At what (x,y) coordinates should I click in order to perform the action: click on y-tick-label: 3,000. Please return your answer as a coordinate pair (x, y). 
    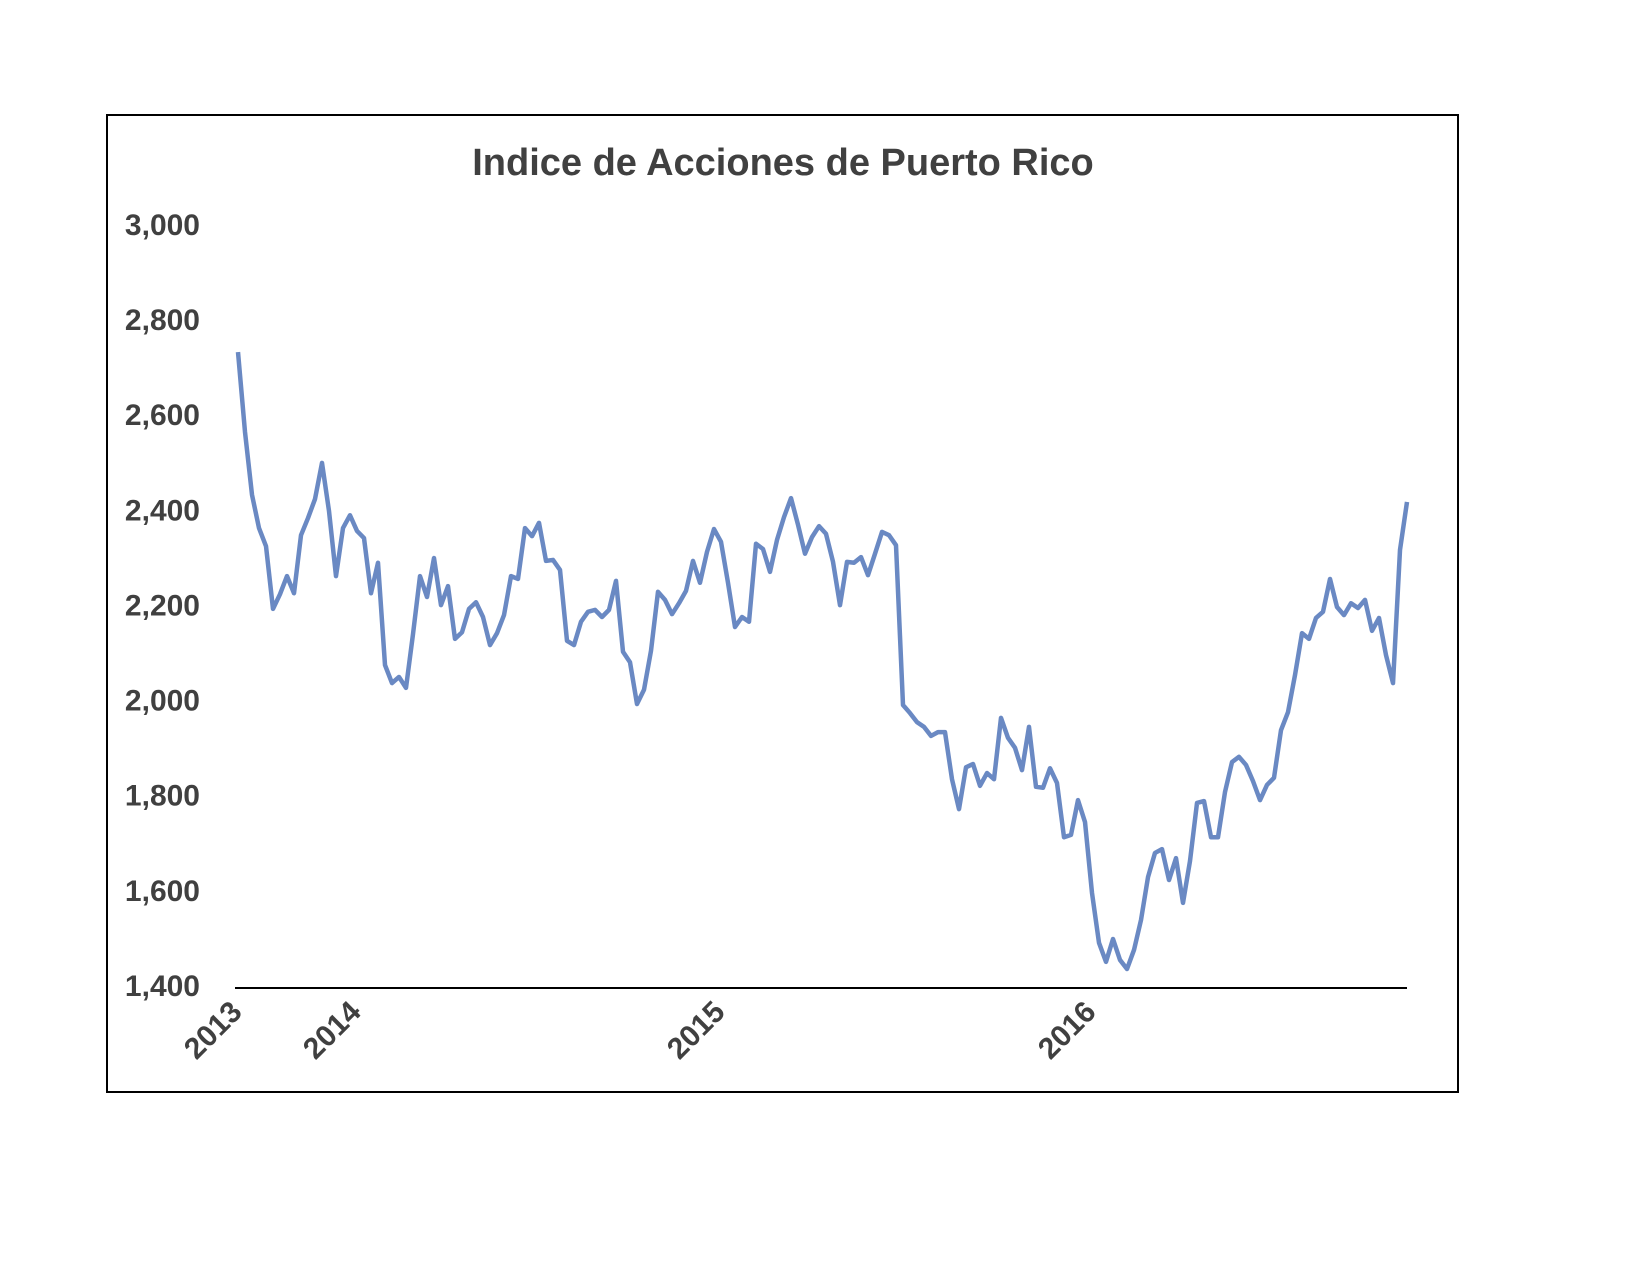
    Looking at the image, I should click on (162, 225).